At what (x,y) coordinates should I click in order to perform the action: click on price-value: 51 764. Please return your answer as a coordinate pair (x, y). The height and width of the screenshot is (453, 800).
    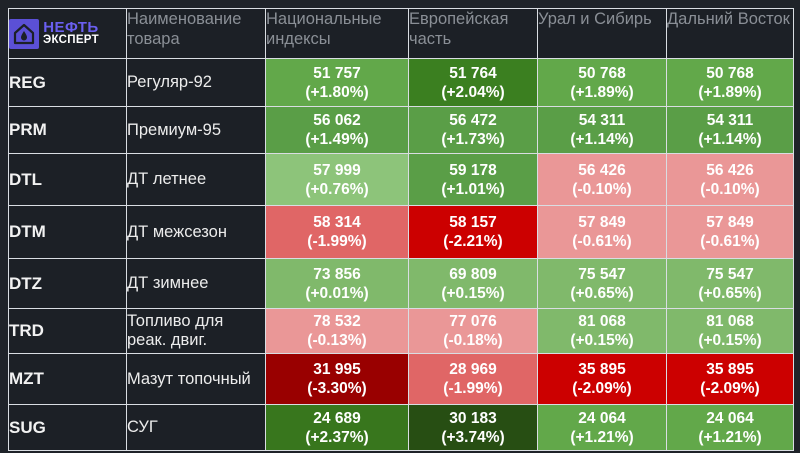
    Looking at the image, I should click on (473, 73).